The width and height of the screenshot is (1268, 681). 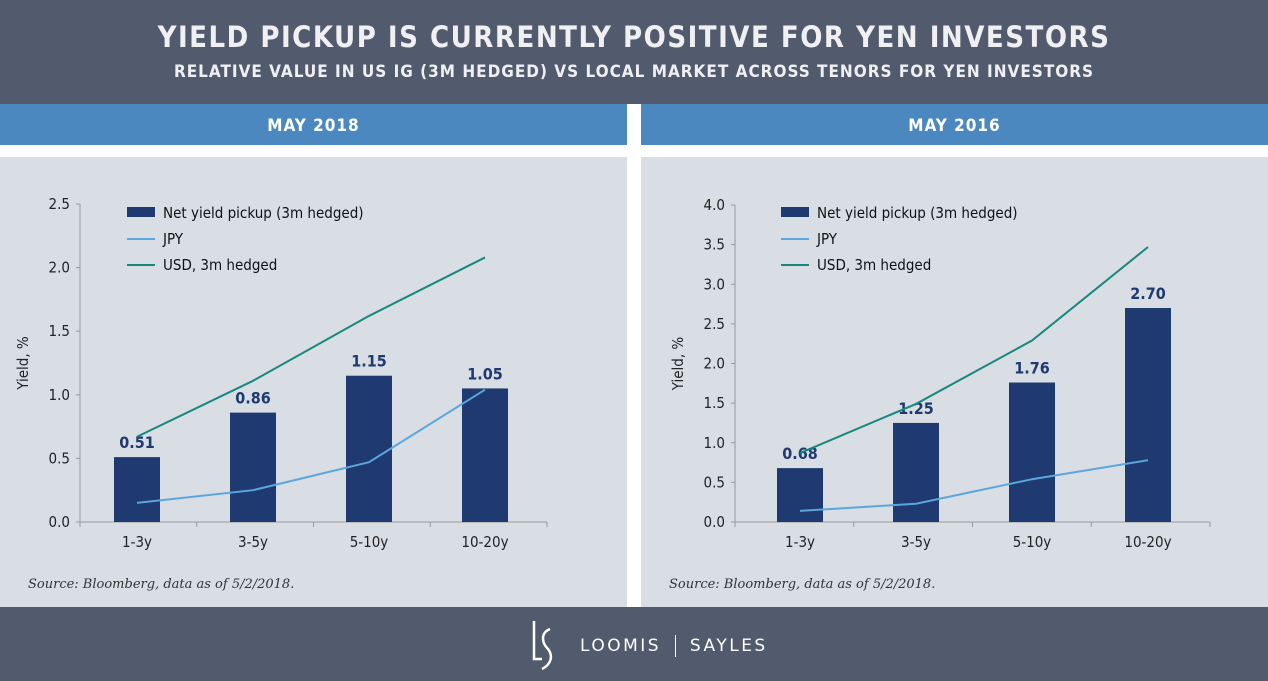 What do you see at coordinates (137, 442) in the screenshot?
I see `bar-data-label: 0.51` at bounding box center [137, 442].